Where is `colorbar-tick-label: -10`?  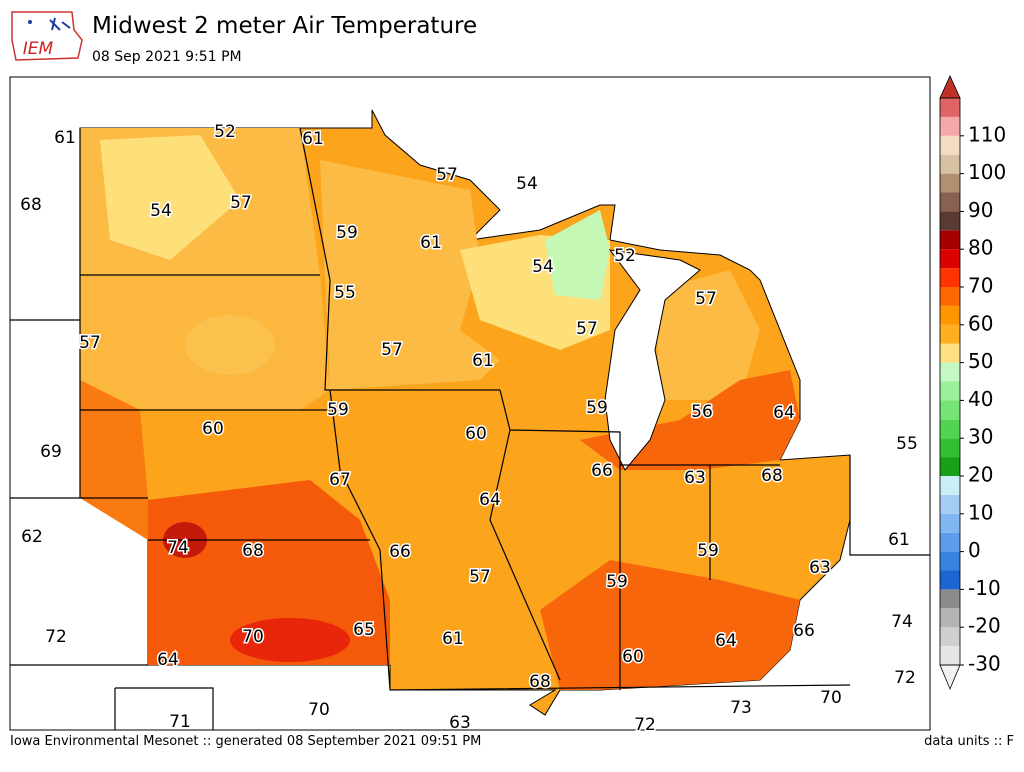 colorbar-tick-label: -10 is located at coordinates (984, 588).